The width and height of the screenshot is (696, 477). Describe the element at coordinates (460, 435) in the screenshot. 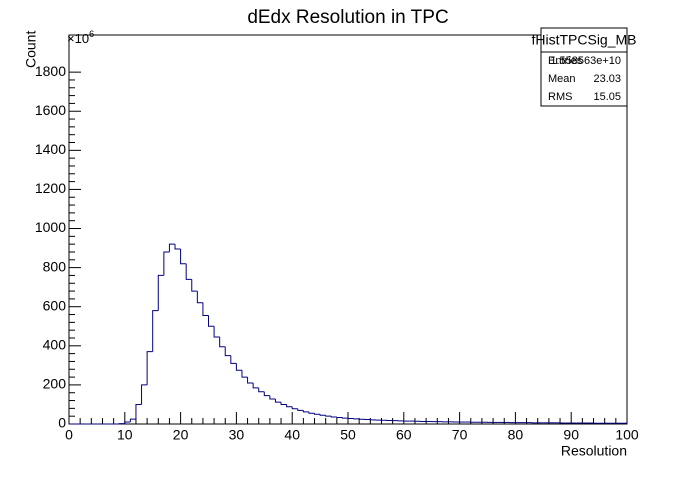

I see `x-tick-label: 70` at that location.